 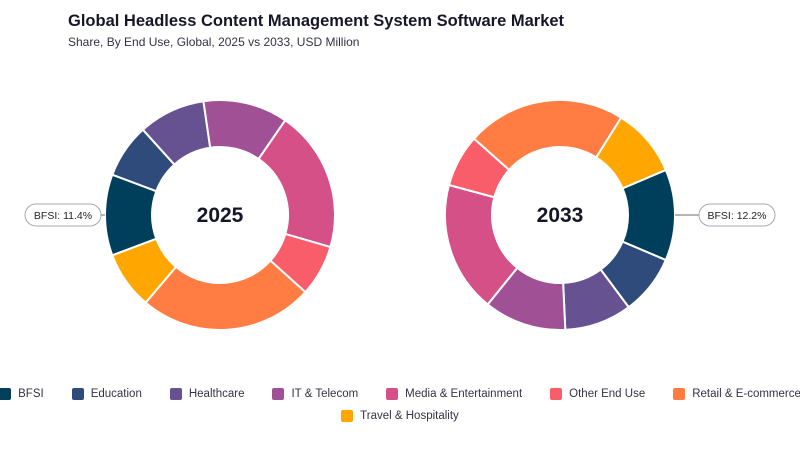 I want to click on legend-label: Media & Entertainment, so click(x=464, y=394).